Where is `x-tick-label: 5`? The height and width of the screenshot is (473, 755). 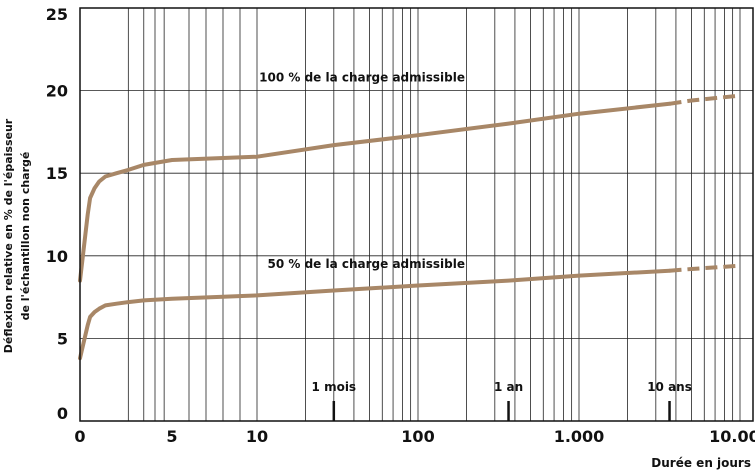 x-tick-label: 5 is located at coordinates (171, 436).